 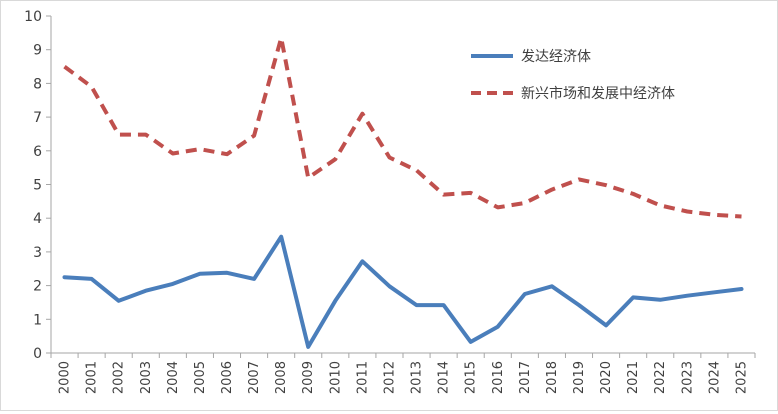 What do you see at coordinates (579, 377) in the screenshot?
I see `x-tick-label: 2019` at bounding box center [579, 377].